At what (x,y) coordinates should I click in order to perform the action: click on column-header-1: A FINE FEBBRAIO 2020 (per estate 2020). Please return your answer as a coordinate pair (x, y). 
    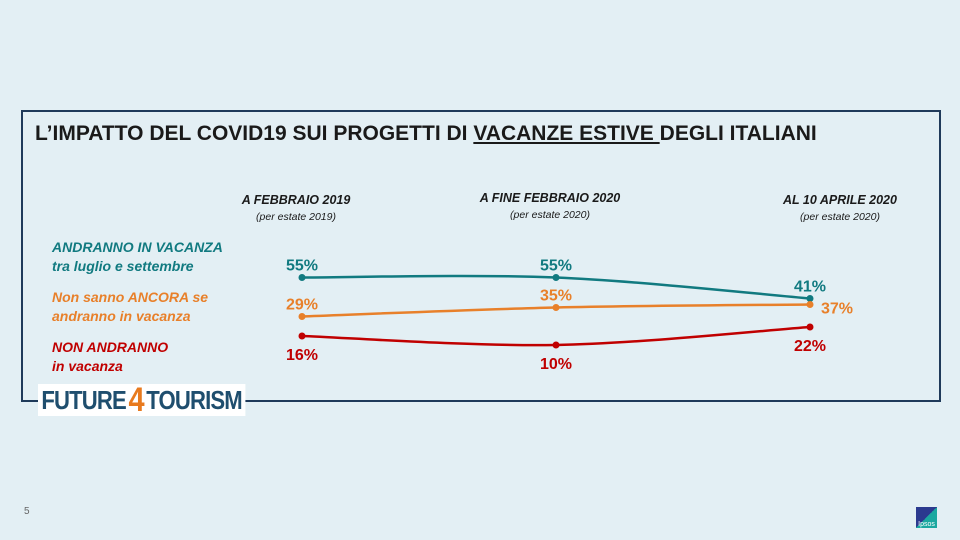
    Looking at the image, I should click on (550, 206).